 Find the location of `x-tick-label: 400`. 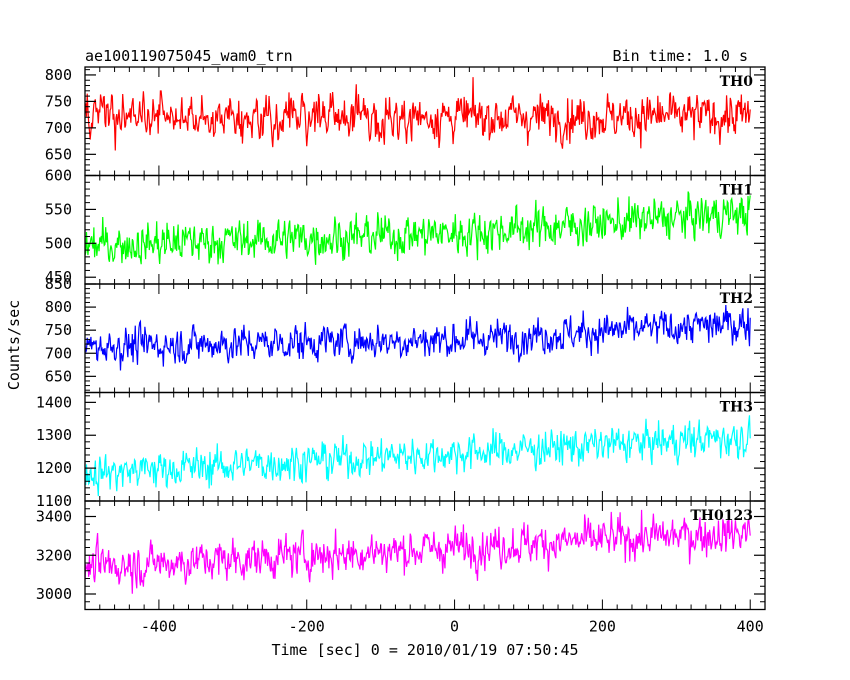

x-tick-label: 400 is located at coordinates (750, 627).